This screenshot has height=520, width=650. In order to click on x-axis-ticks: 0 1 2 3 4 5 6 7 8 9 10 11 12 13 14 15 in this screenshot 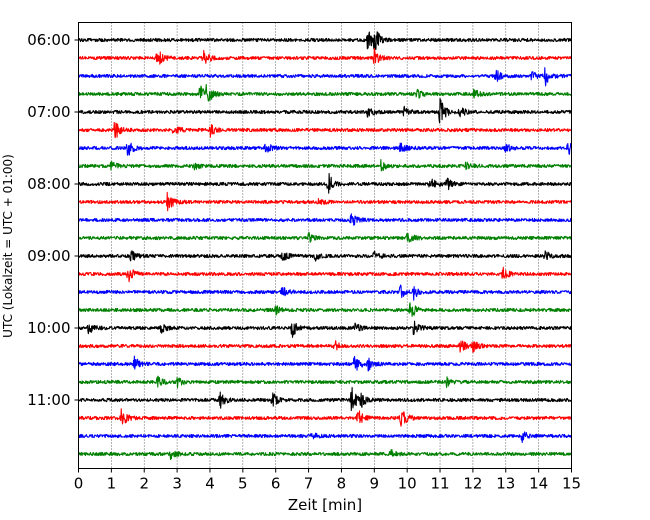, I will do `click(327, 480)`.